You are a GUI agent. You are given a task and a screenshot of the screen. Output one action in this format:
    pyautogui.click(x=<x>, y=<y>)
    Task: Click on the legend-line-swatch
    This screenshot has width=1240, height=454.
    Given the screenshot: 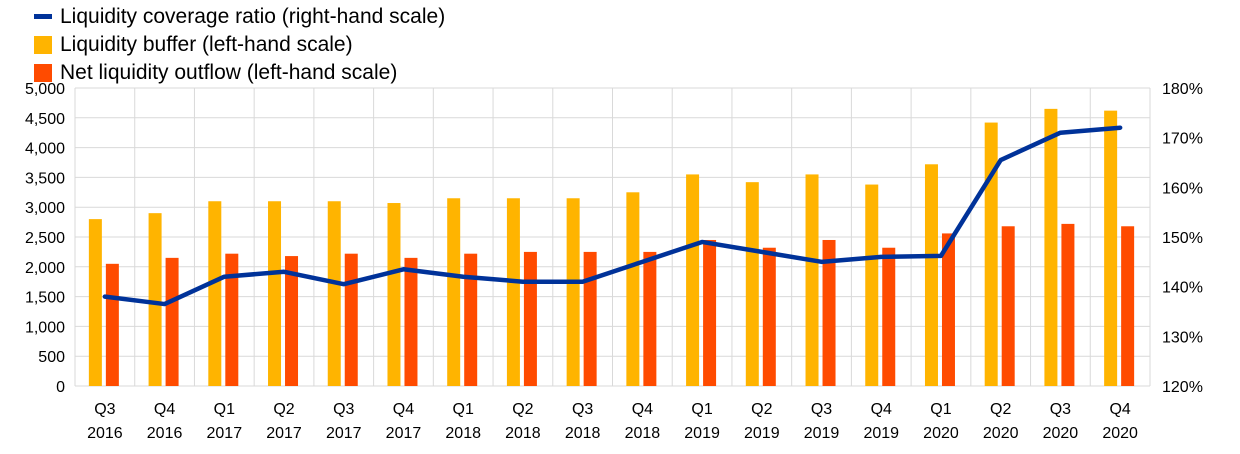 What is the action you would take?
    pyautogui.click(x=43, y=16)
    